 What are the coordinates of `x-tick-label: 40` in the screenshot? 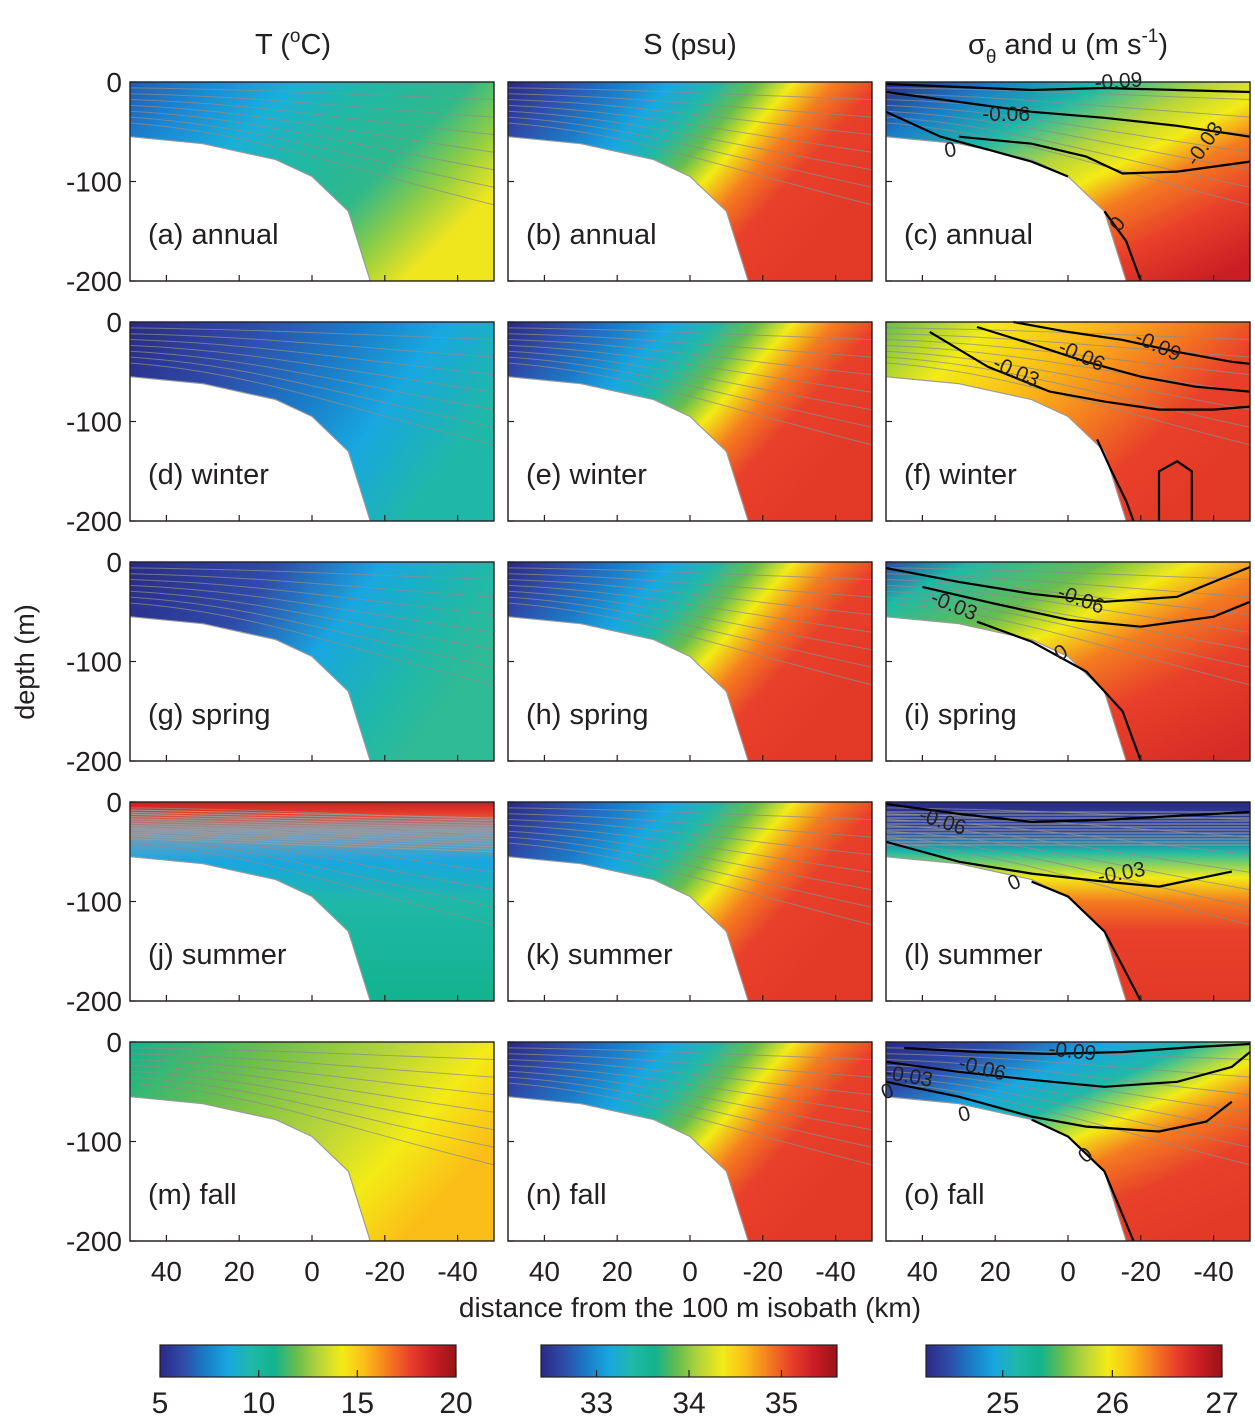 It's located at (544, 1271).